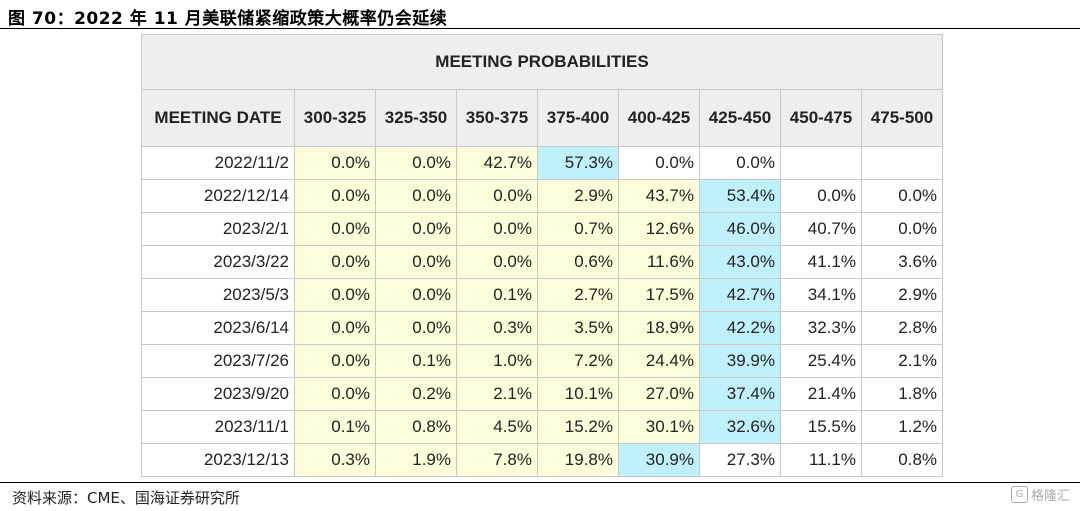 This screenshot has width=1080, height=511. Describe the element at coordinates (218, 163) in the screenshot. I see `meeting-date-cell: 2022/11/2` at that location.